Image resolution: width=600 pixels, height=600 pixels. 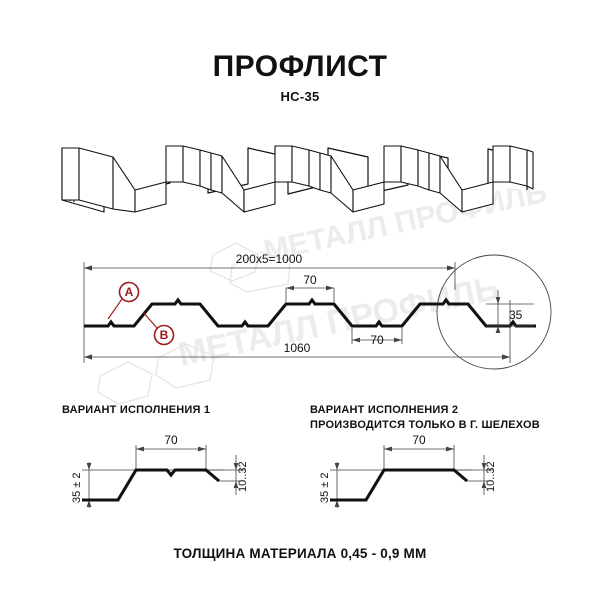 I want to click on dim-label-module: 200x5=1000, so click(x=269, y=259).